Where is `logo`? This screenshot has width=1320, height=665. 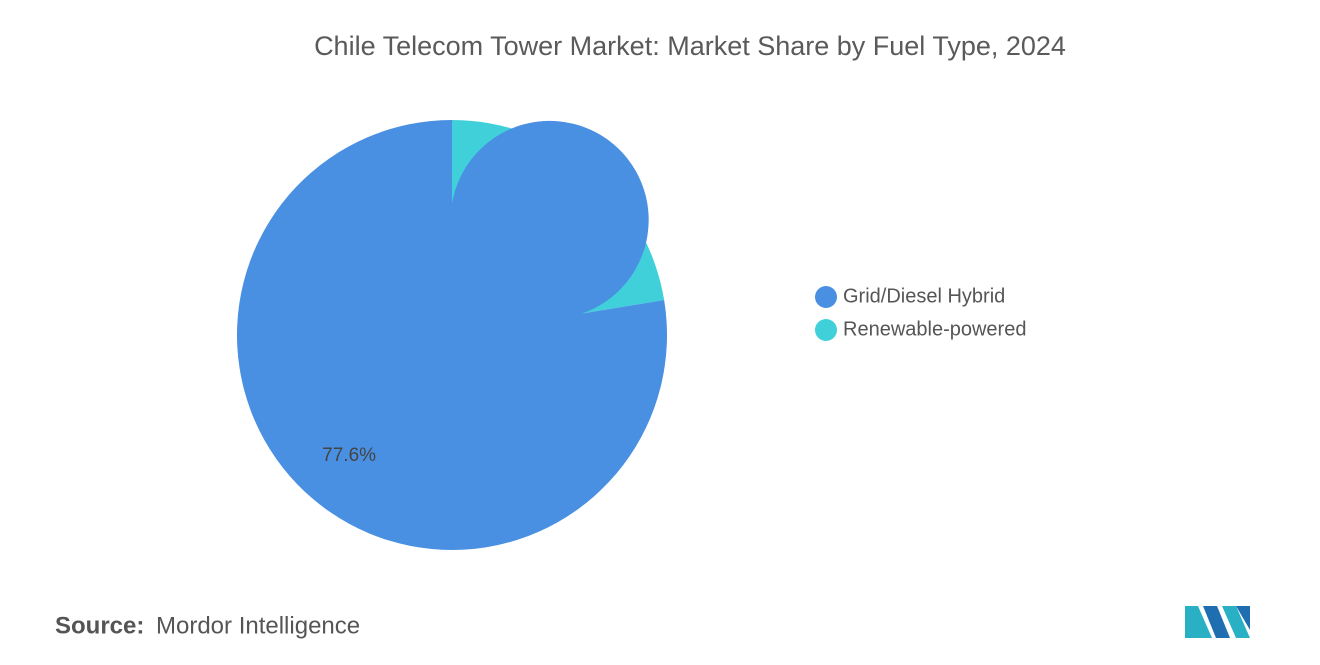
logo is located at coordinates (1217, 622).